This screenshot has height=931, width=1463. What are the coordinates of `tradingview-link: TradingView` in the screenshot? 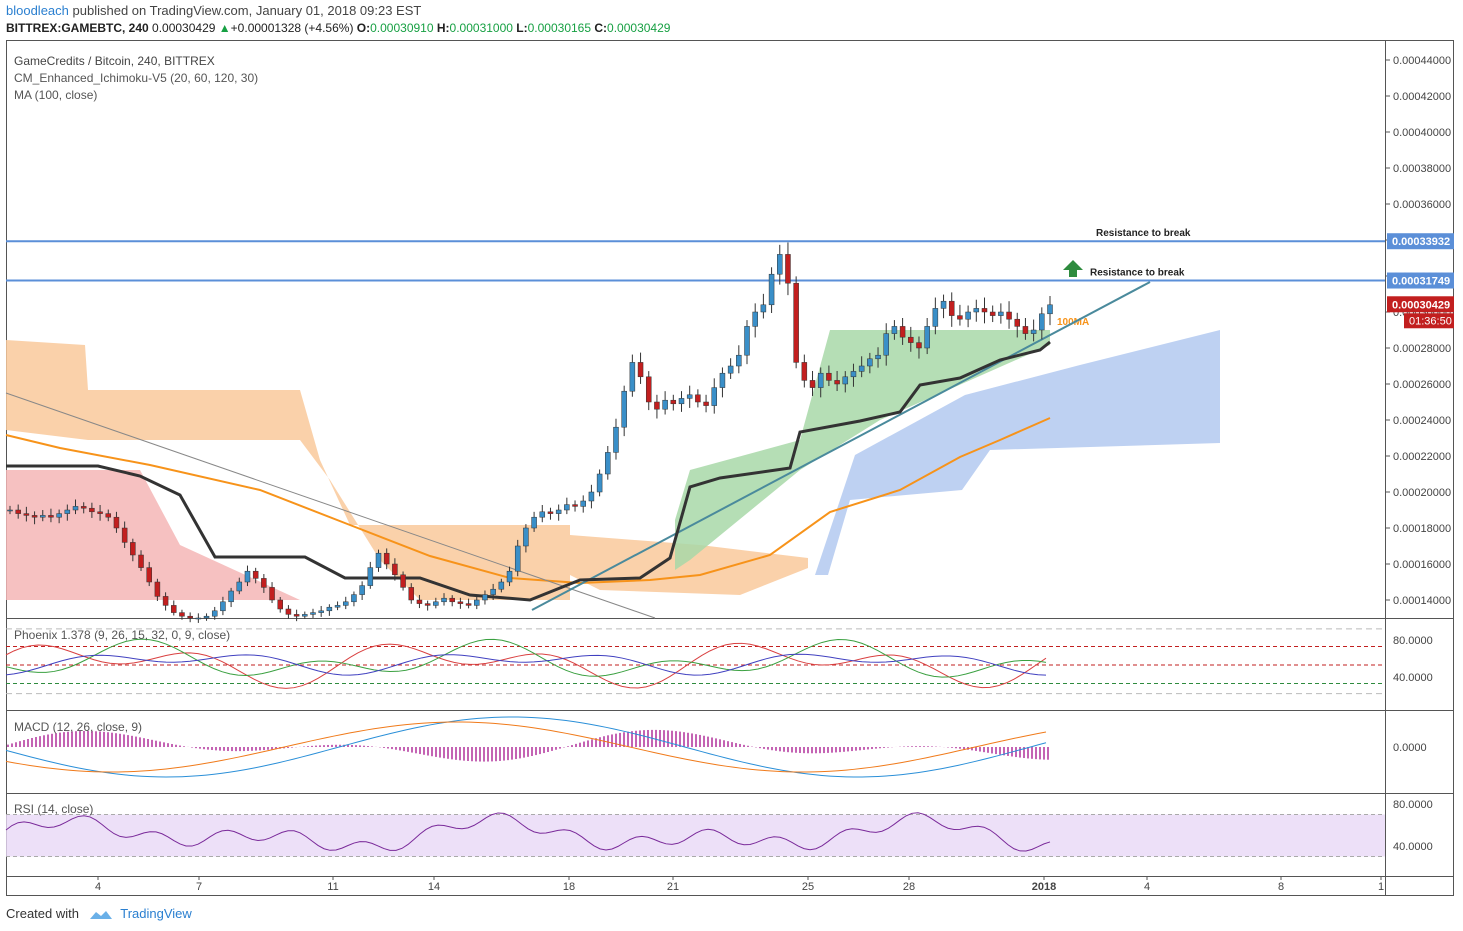 It's located at (156, 913).